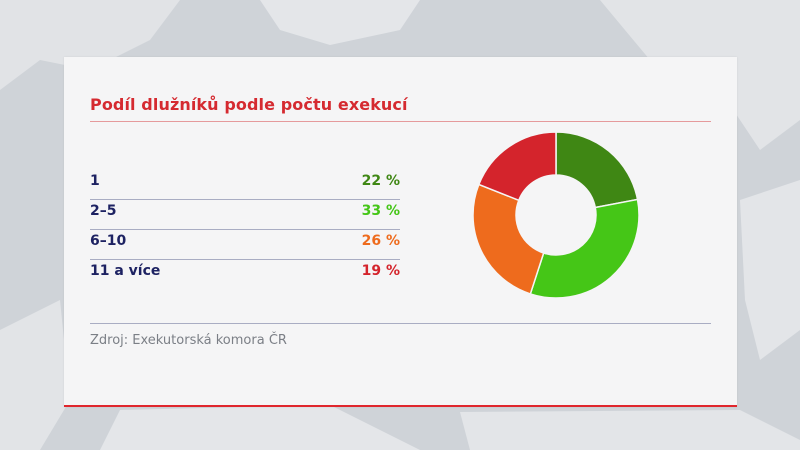 Image resolution: width=800 pixels, height=450 pixels. I want to click on chart-title: Podíl dlužníků podle počtu exekucí, so click(249, 104).